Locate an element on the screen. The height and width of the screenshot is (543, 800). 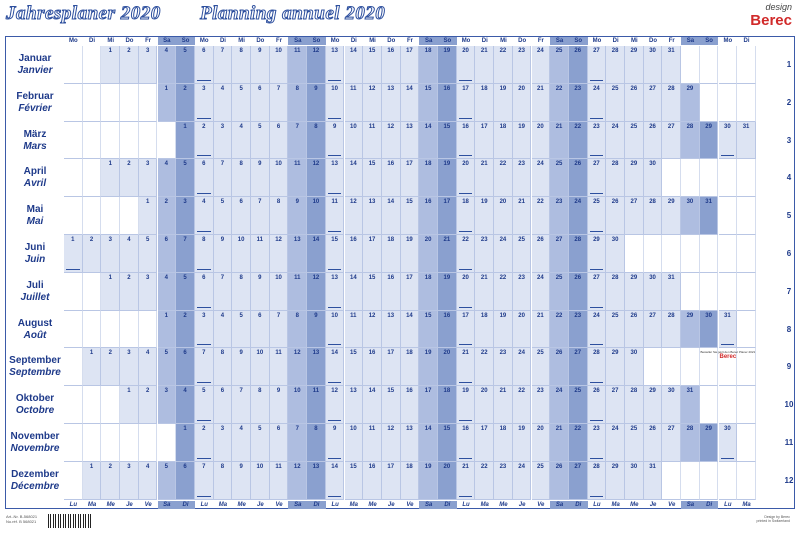
day-cell: 10 is located at coordinates (260, 480).